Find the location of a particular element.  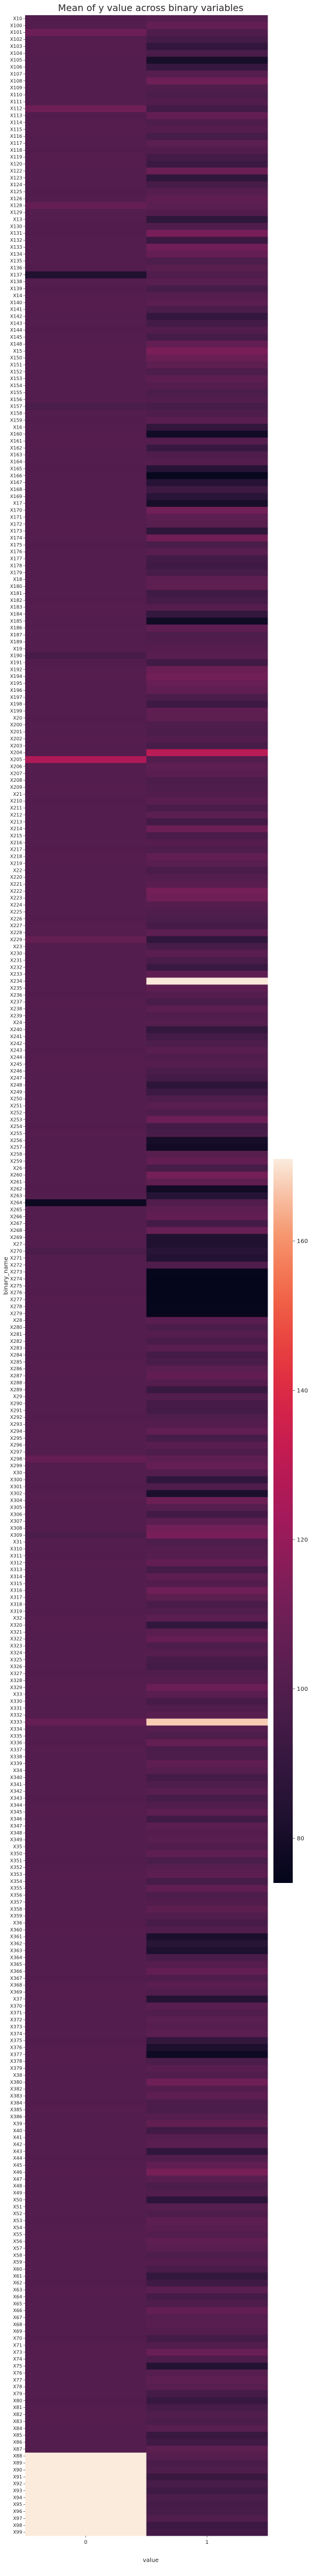

y-tick-label: X41 is located at coordinates (17, 2137).